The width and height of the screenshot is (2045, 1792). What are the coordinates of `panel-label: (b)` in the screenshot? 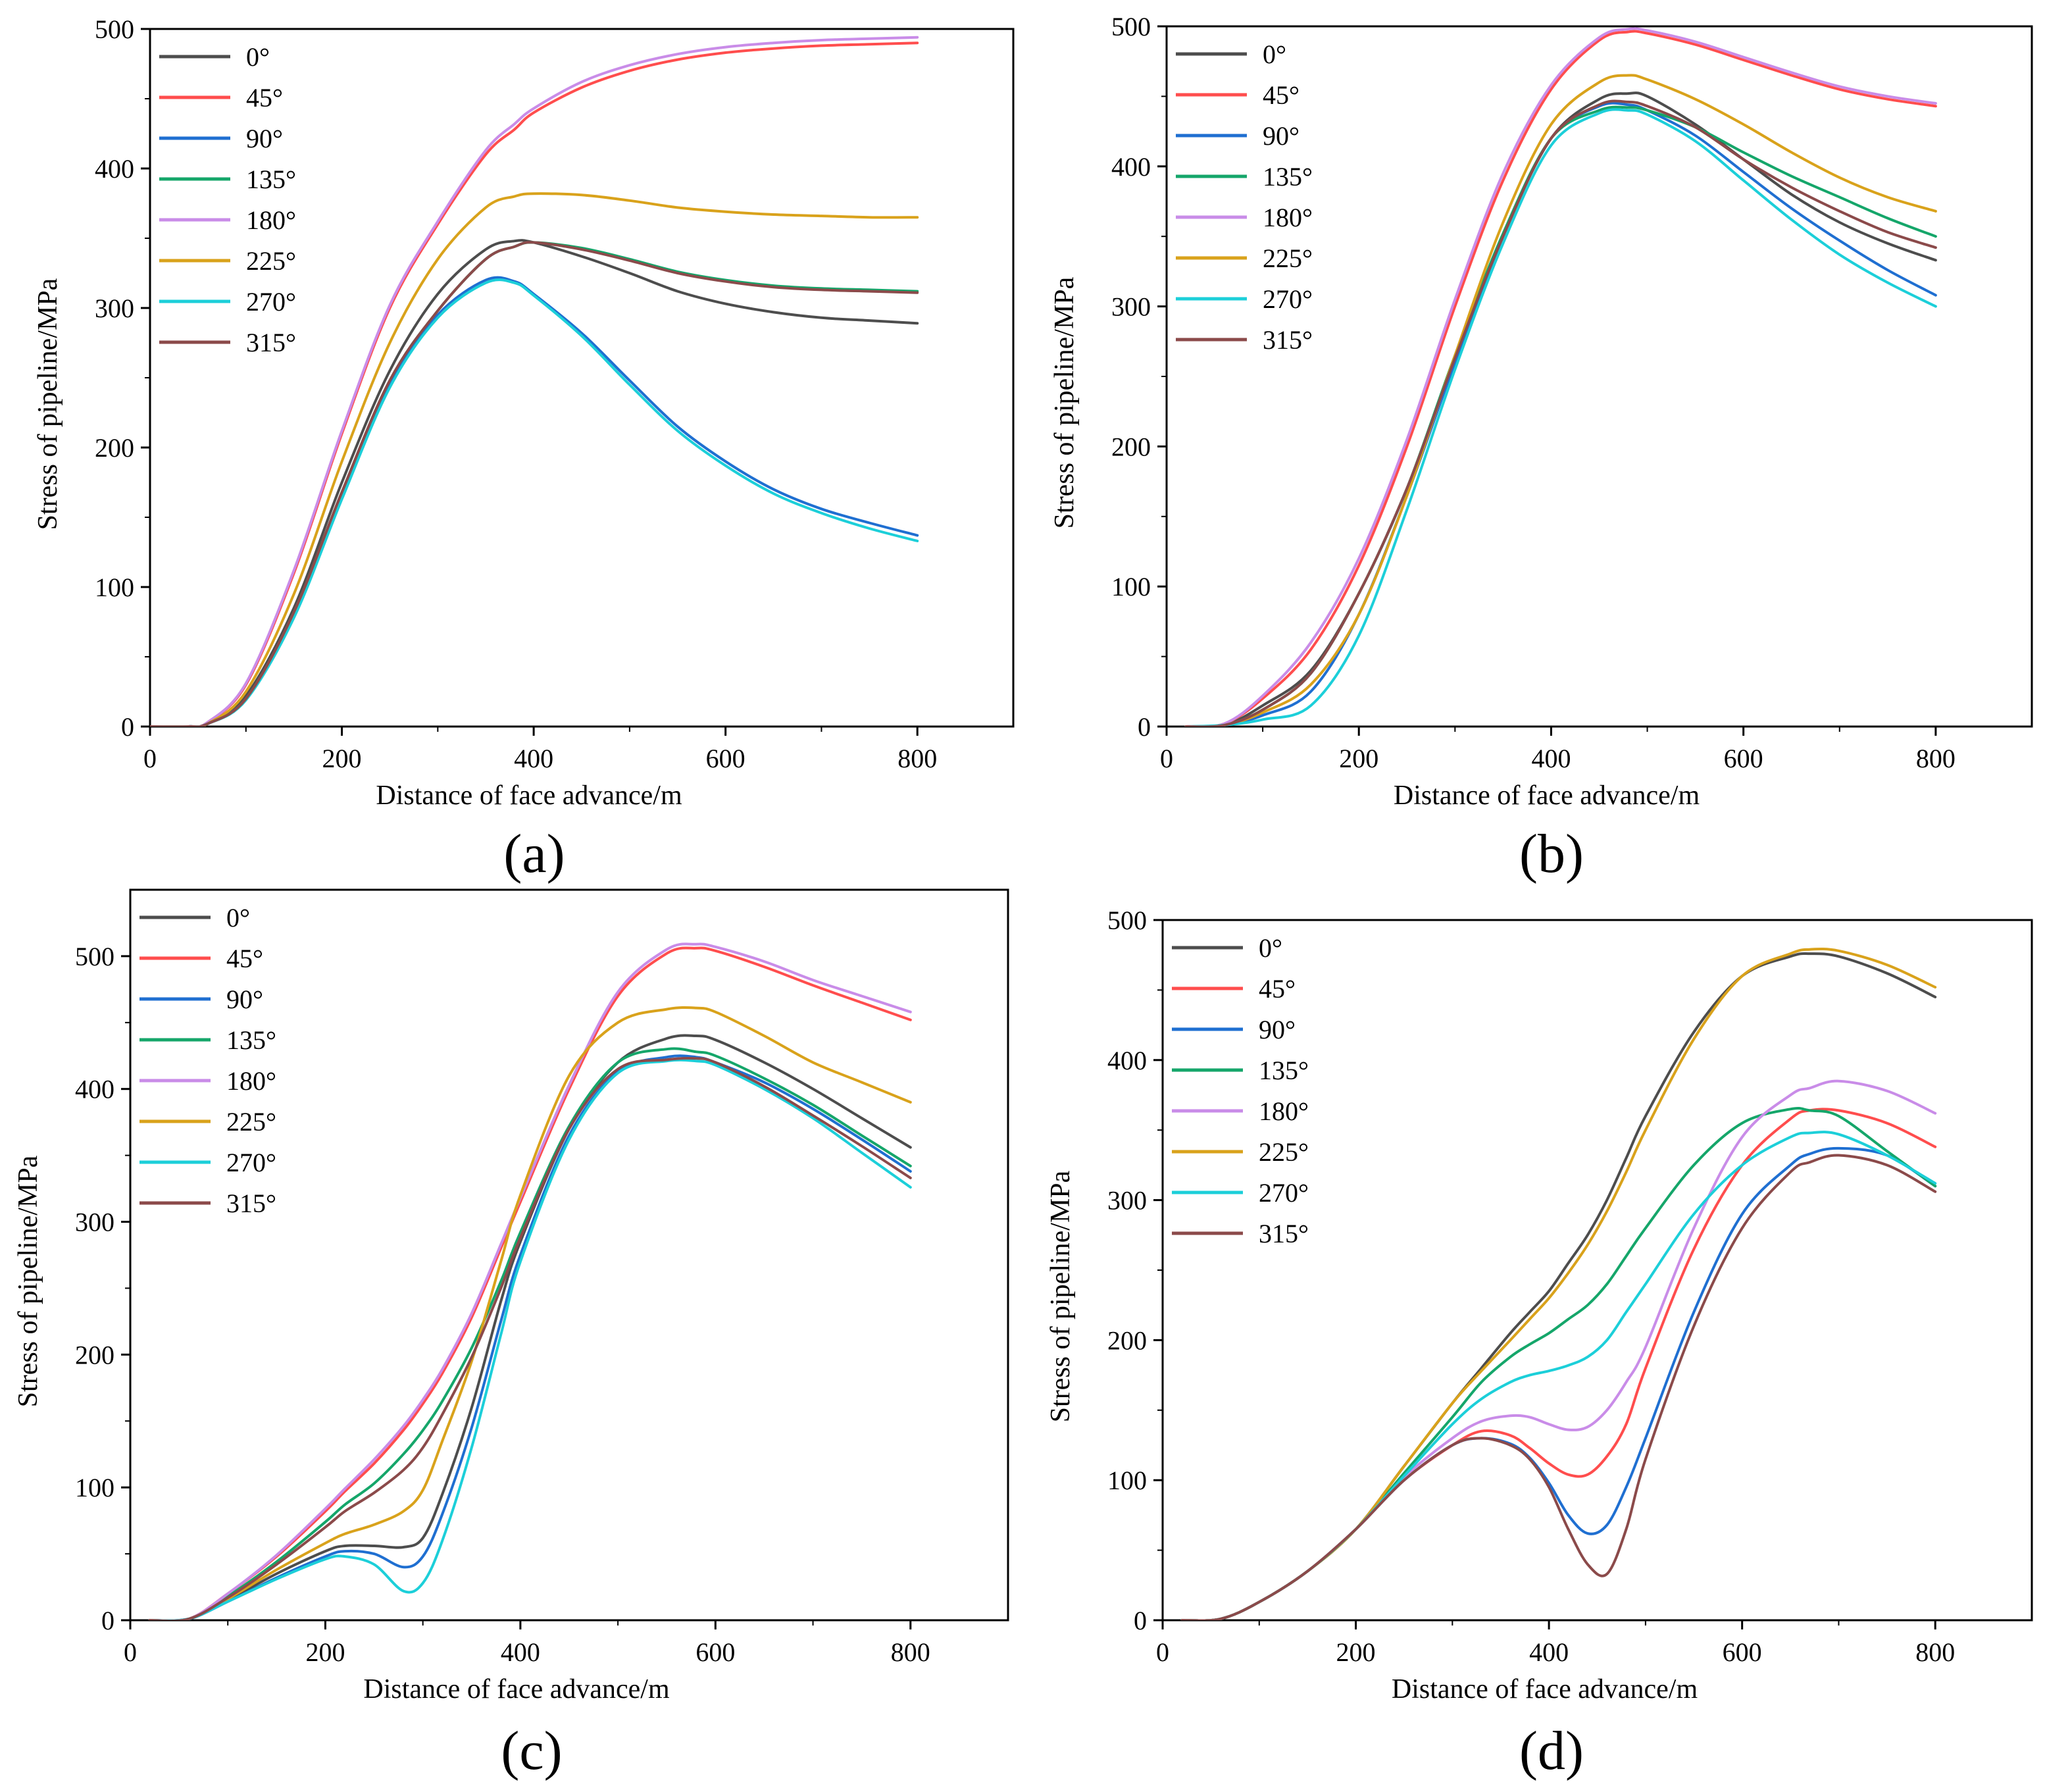 It's located at (1552, 853).